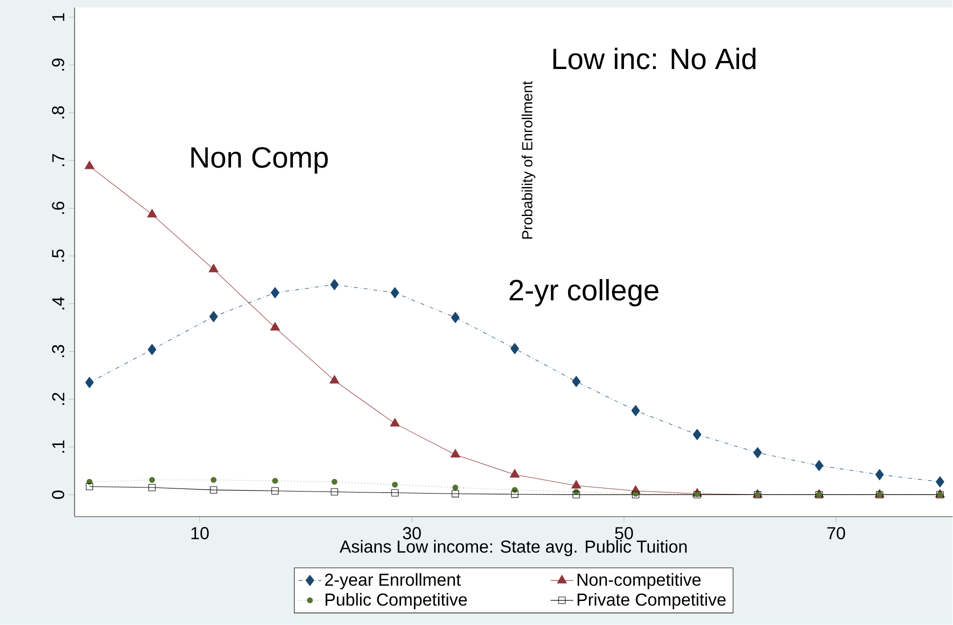 The image size is (953, 625). What do you see at coordinates (259, 160) in the screenshot?
I see `annotation: Non Comp` at bounding box center [259, 160].